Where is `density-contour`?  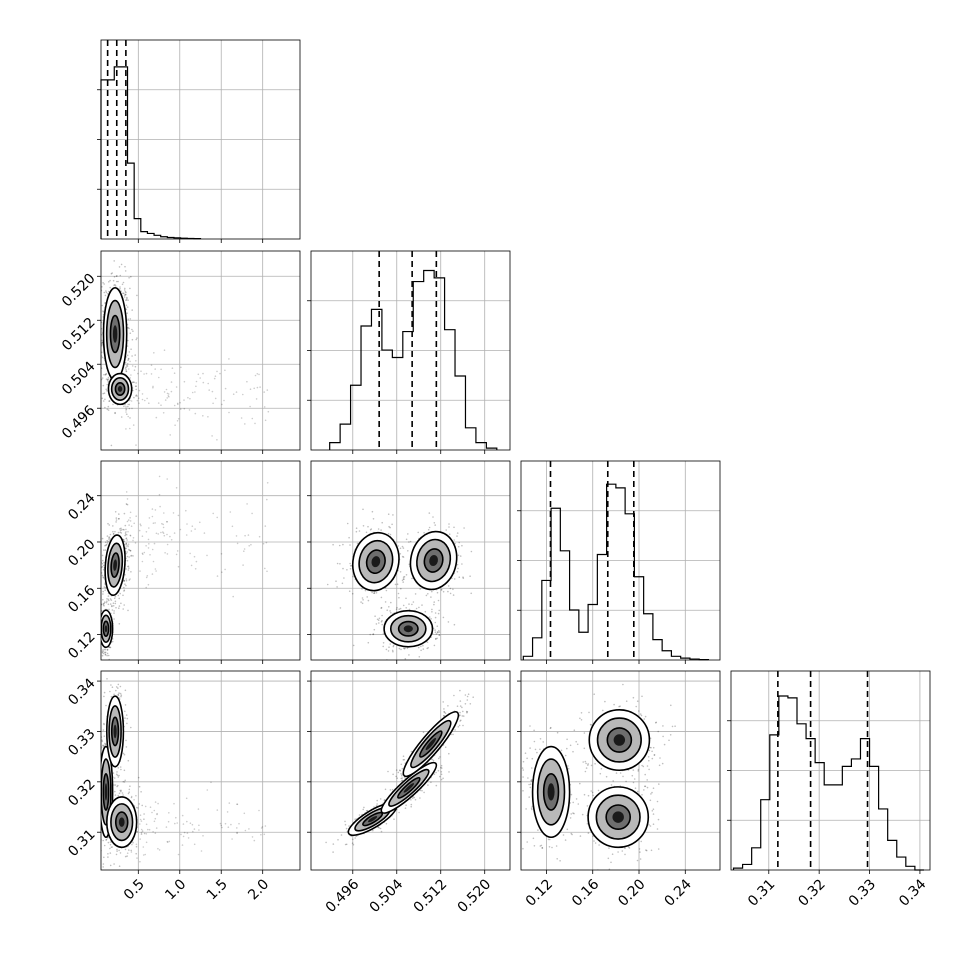
density-contour is located at coordinates (115, 731).